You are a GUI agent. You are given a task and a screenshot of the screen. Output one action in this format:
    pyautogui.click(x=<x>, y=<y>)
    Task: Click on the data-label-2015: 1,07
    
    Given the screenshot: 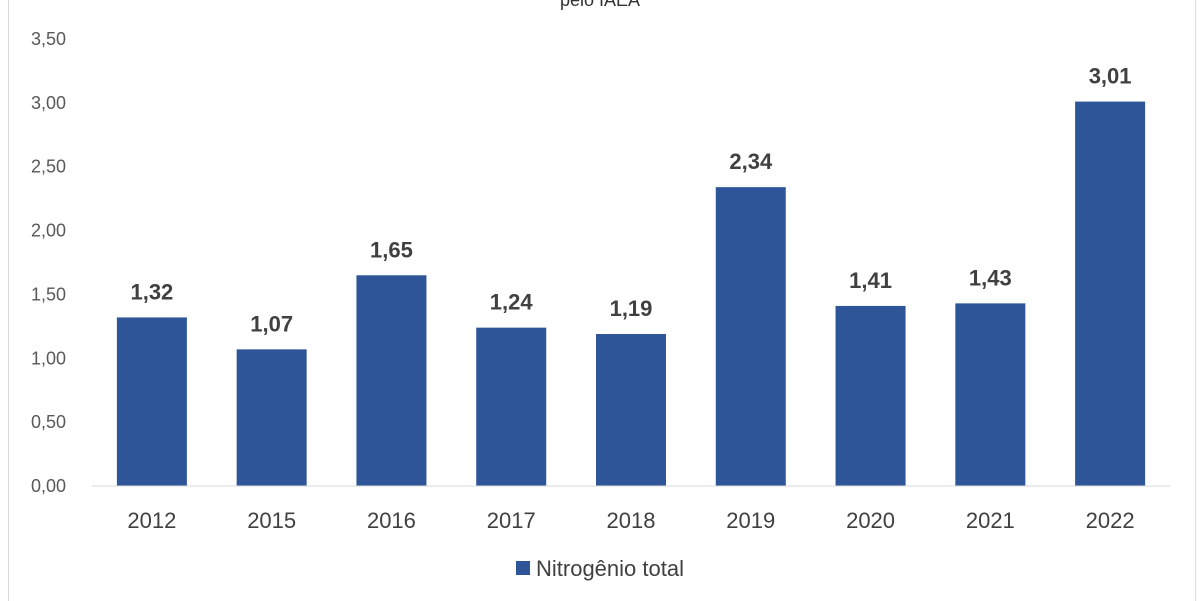 What is the action you would take?
    pyautogui.click(x=271, y=323)
    